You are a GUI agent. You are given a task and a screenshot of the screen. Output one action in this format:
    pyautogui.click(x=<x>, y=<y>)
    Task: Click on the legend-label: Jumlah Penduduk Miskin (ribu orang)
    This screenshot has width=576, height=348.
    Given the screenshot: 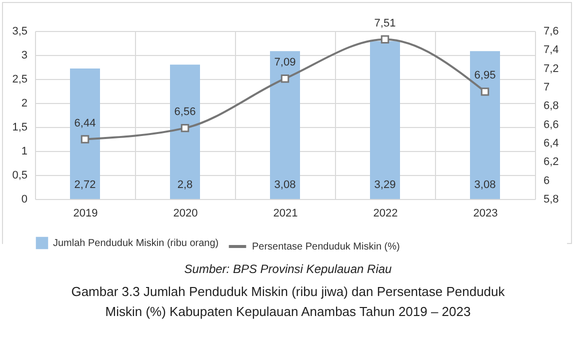 What is the action you would take?
    pyautogui.click(x=136, y=243)
    